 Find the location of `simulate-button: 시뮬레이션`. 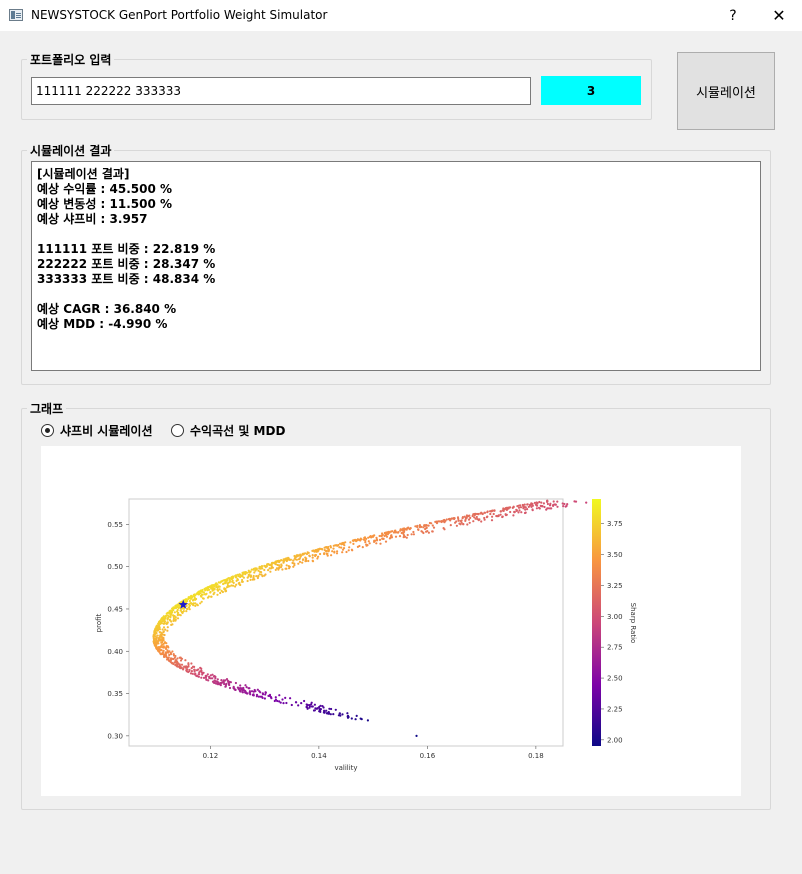

simulate-button: 시뮬레이션 is located at coordinates (726, 91).